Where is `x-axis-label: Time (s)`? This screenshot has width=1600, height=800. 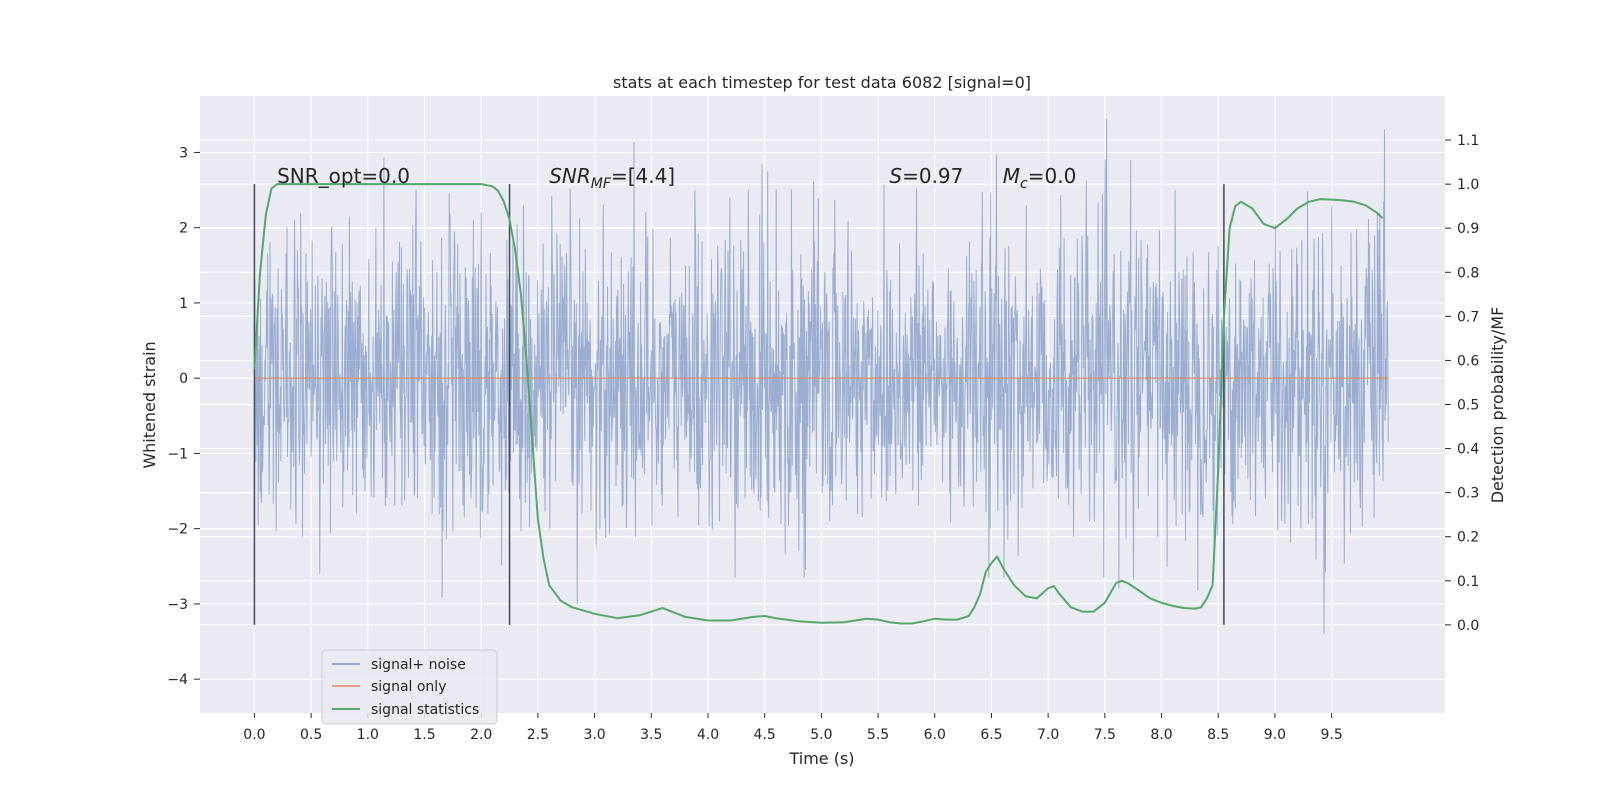 x-axis-label: Time (s) is located at coordinates (821, 758).